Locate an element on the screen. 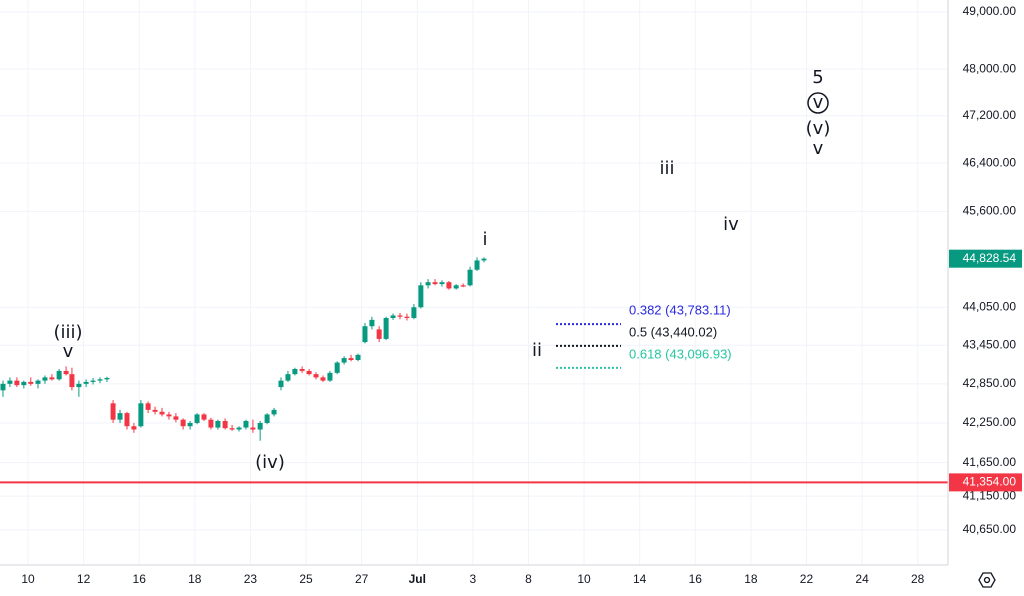 Image resolution: width=1024 pixels, height=596 pixels. x-tick-label: 23 is located at coordinates (251, 579).